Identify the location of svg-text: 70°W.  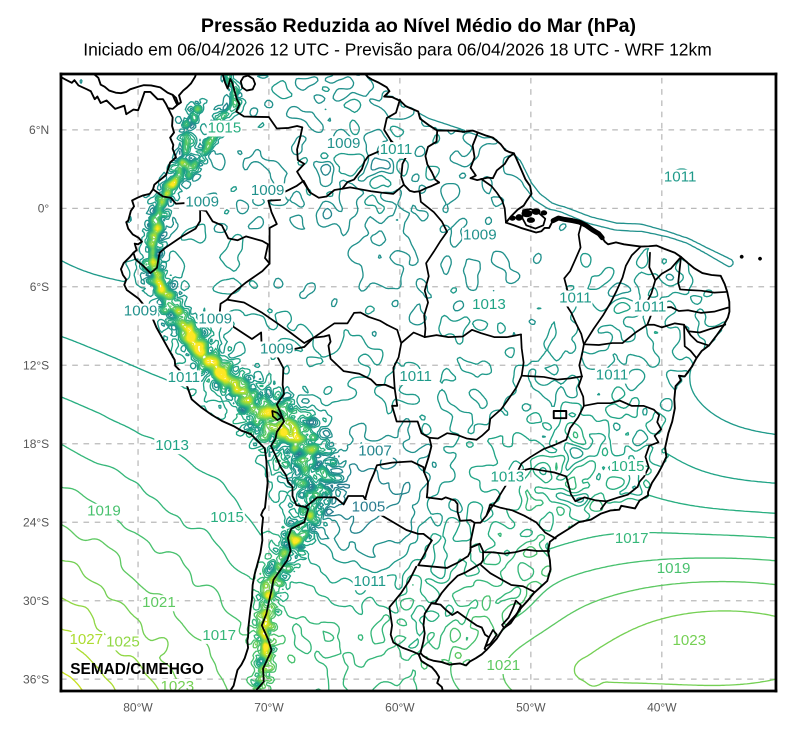
(269, 708).